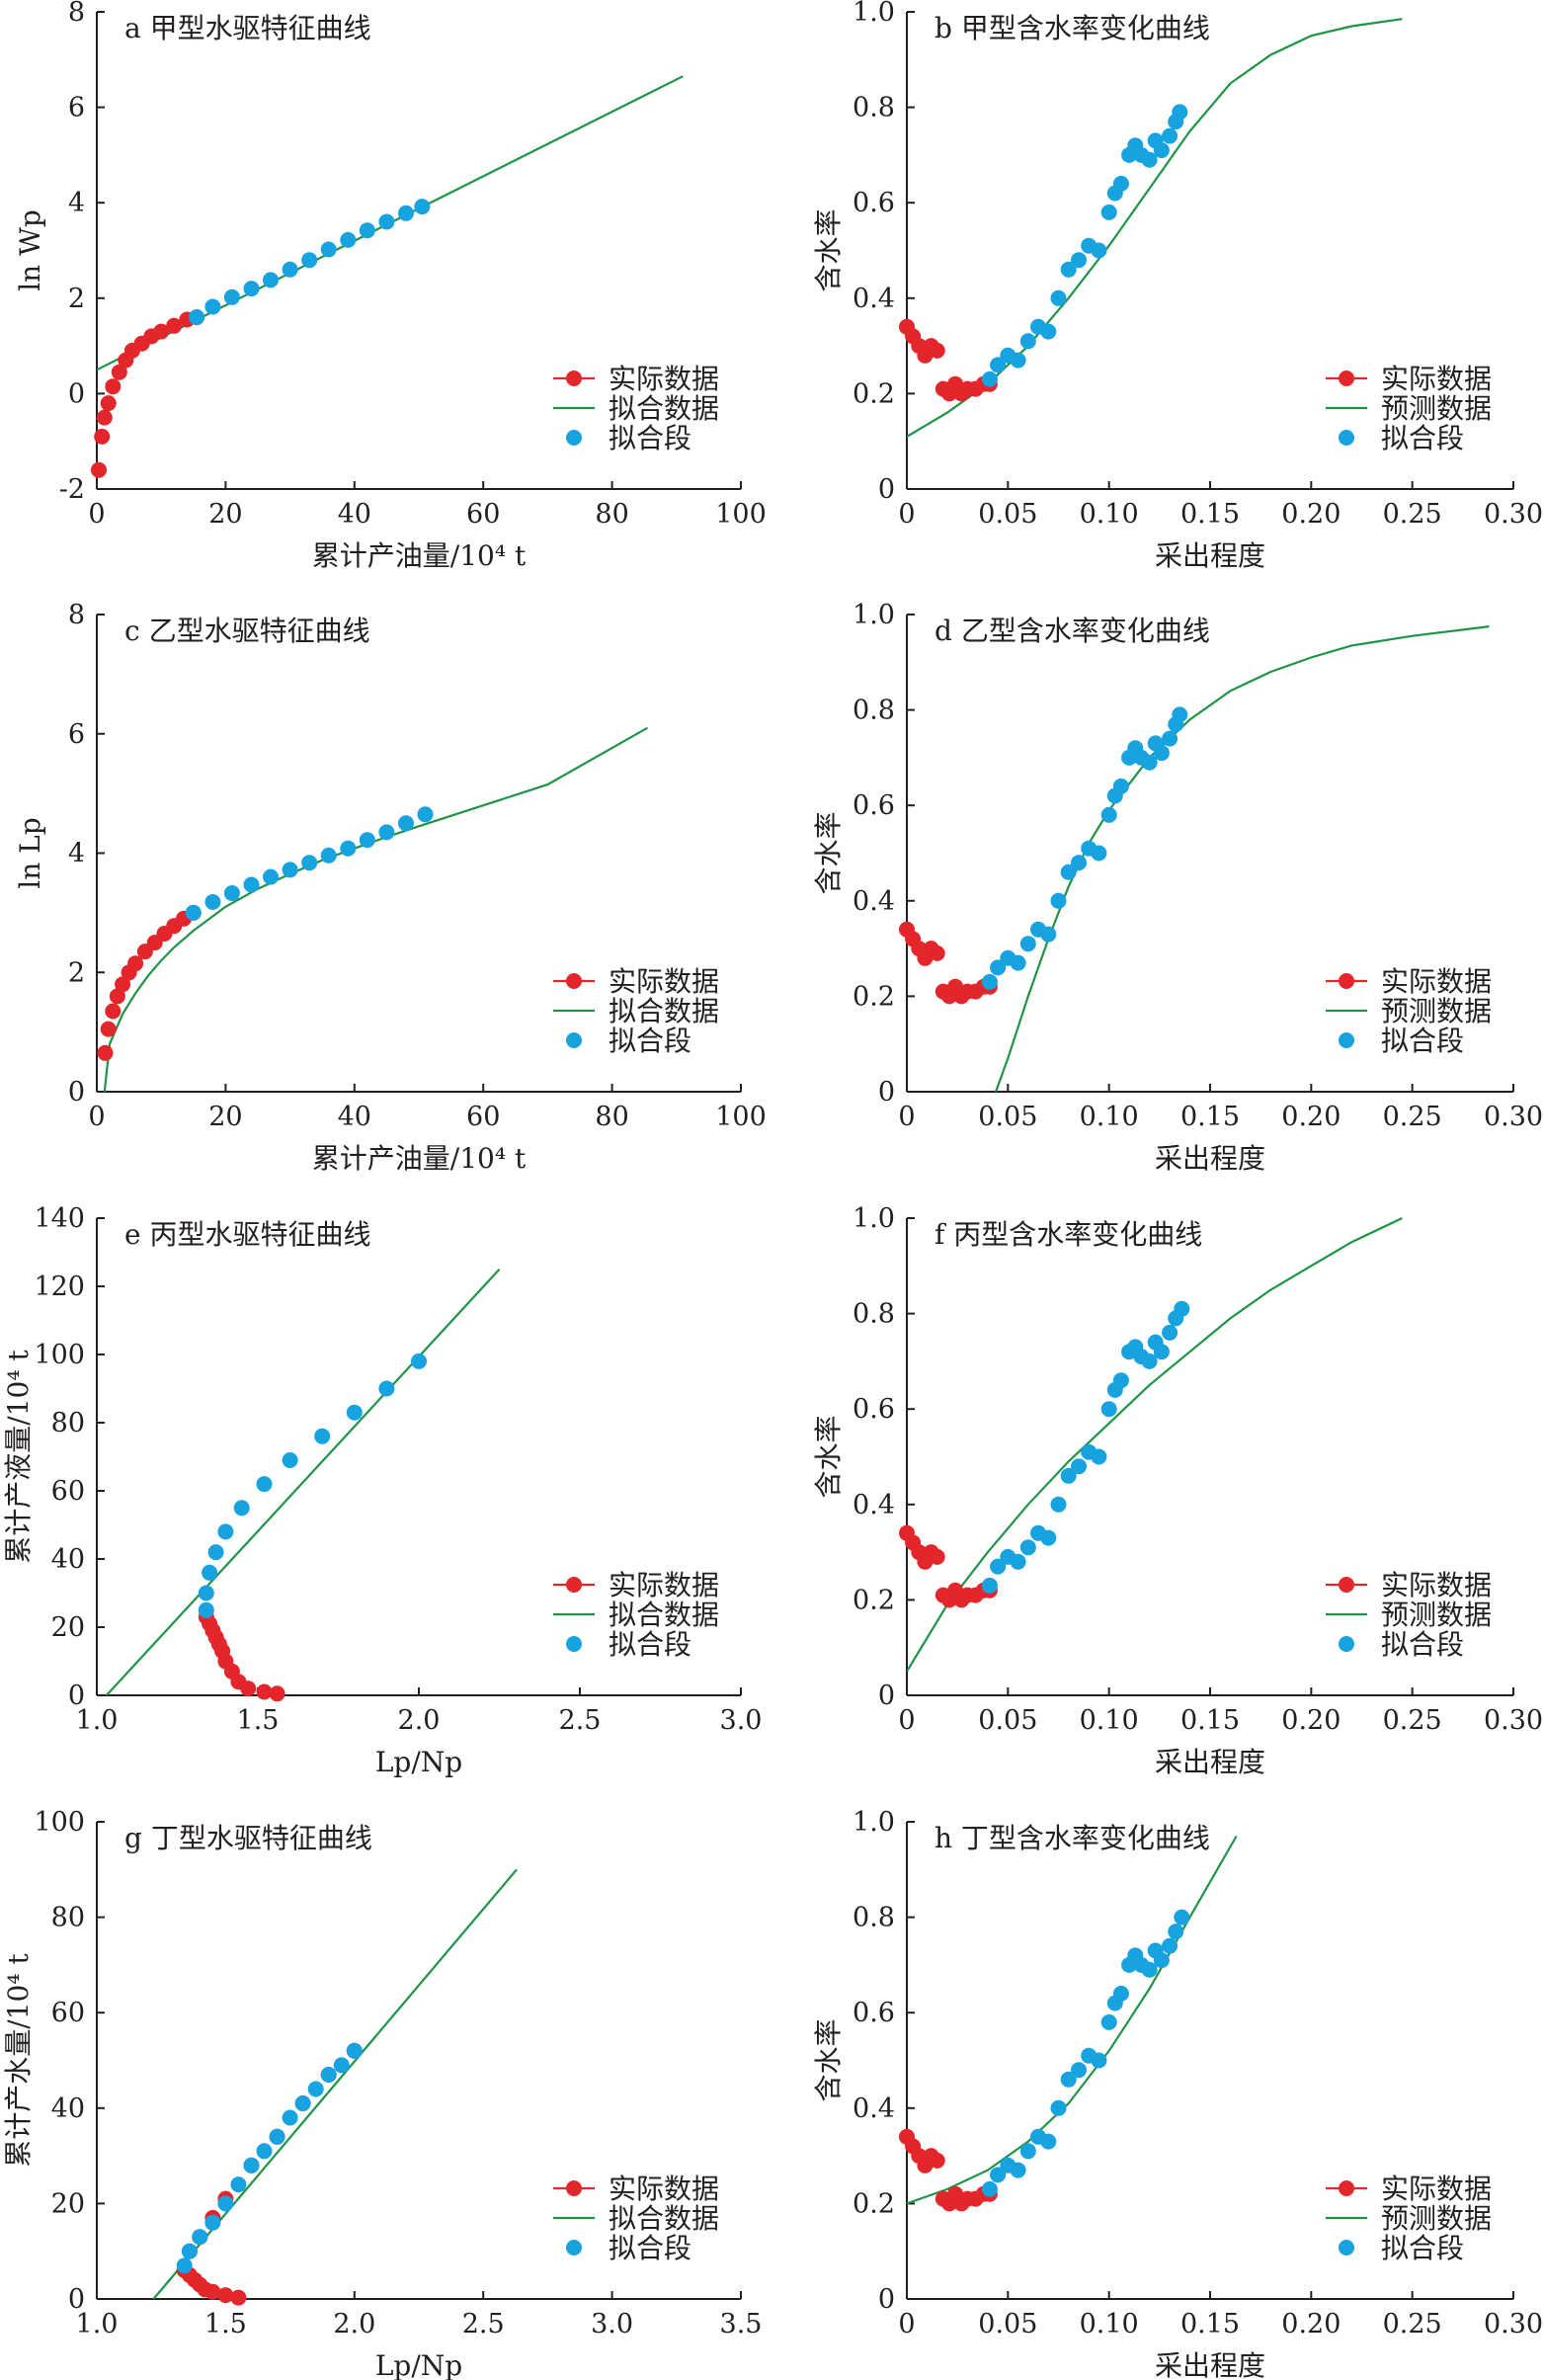  Describe the element at coordinates (247, 28) in the screenshot. I see `chart-title: a 甲型水驱特征曲线` at that location.